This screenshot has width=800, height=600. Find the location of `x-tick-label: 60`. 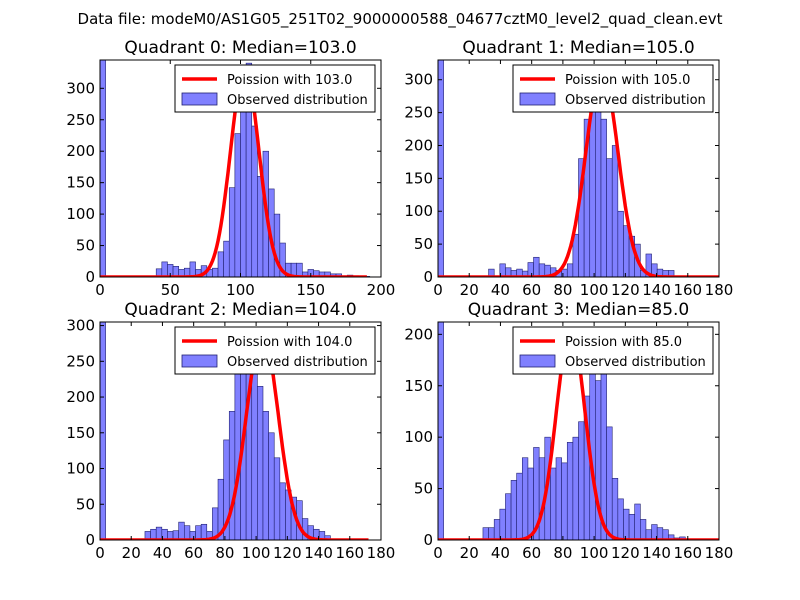

x-tick-label: 60 is located at coordinates (531, 290).